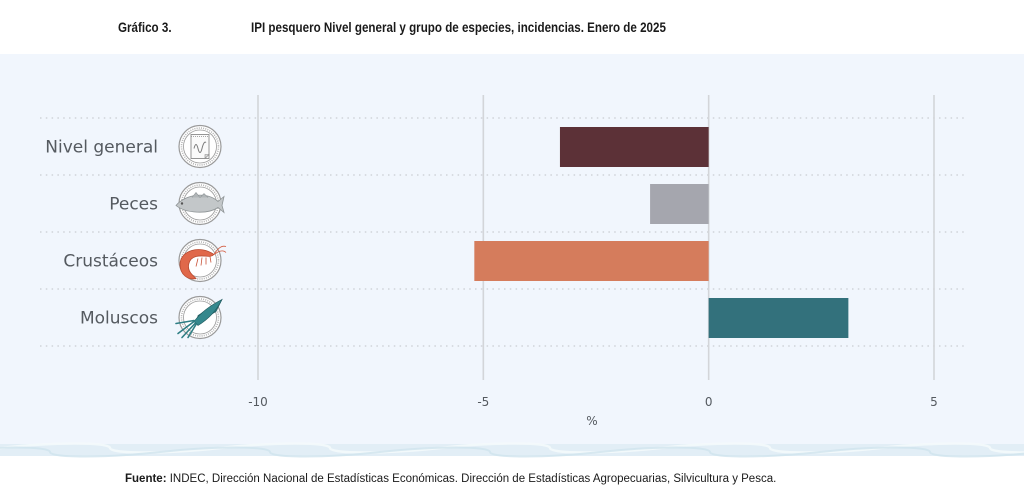 The height and width of the screenshot is (500, 1024). What do you see at coordinates (200, 146) in the screenshot?
I see `document-chart-icon` at bounding box center [200, 146].